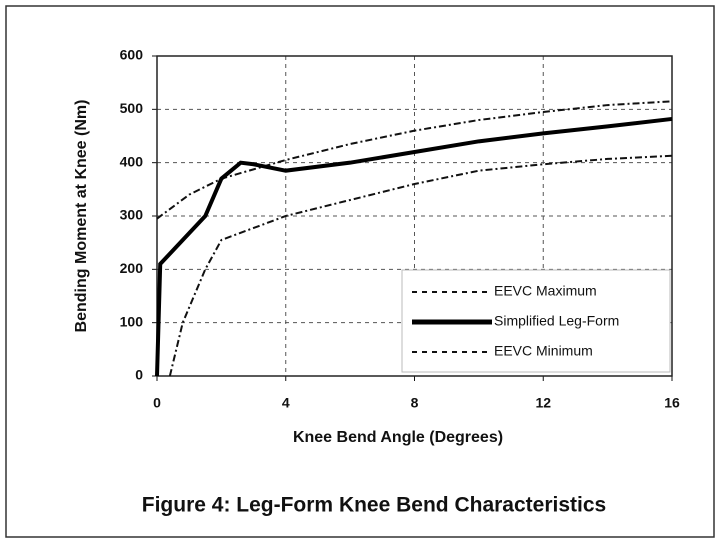 This screenshot has height=544, width=721. I want to click on x-tick-label: 4, so click(286, 403).